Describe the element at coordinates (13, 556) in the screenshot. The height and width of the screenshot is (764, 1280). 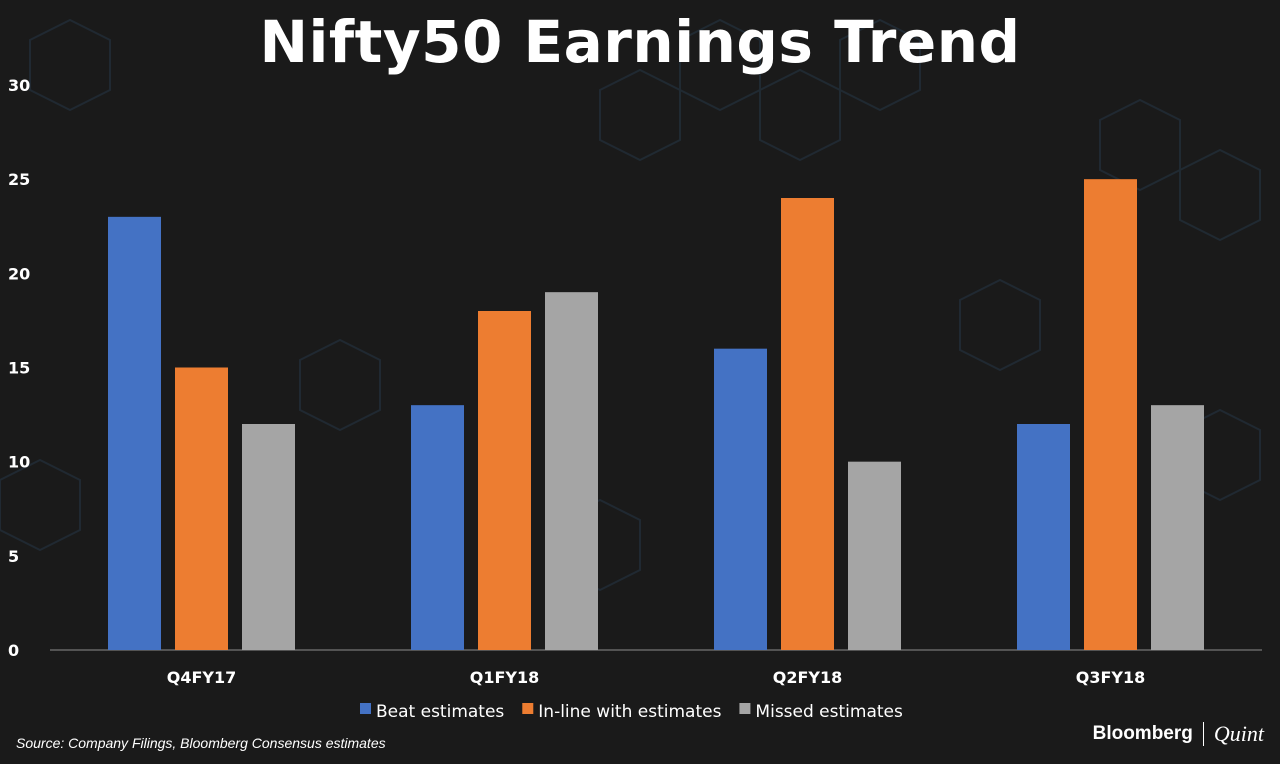
I see `y-tick-label: 5` at that location.